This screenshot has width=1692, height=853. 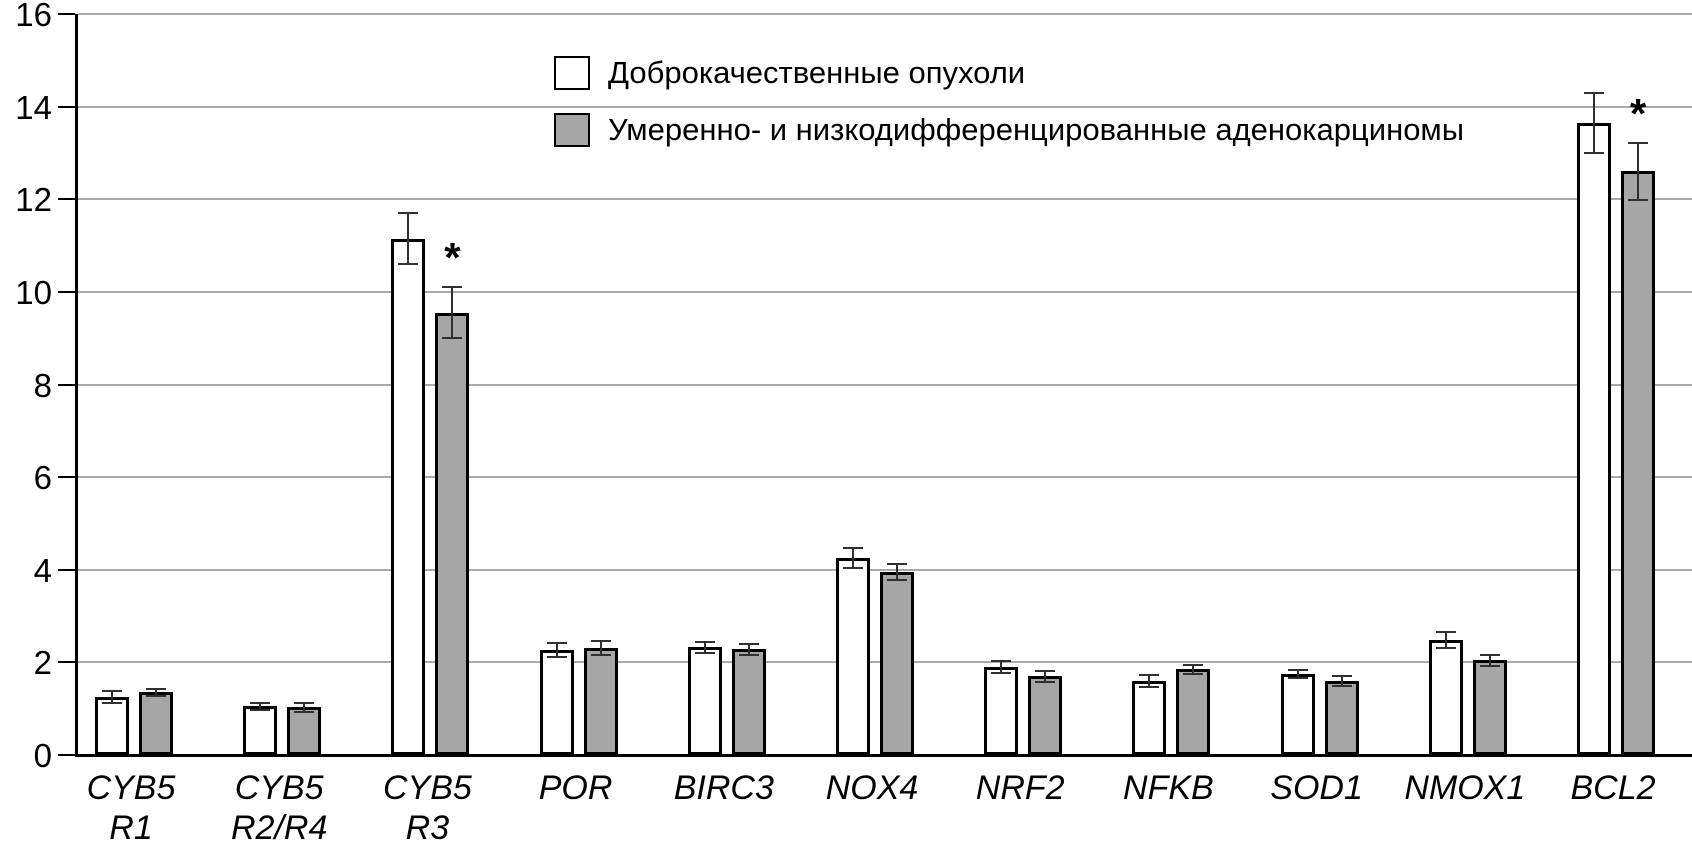 What do you see at coordinates (33, 16) in the screenshot?
I see `y-tick-label: 16` at bounding box center [33, 16].